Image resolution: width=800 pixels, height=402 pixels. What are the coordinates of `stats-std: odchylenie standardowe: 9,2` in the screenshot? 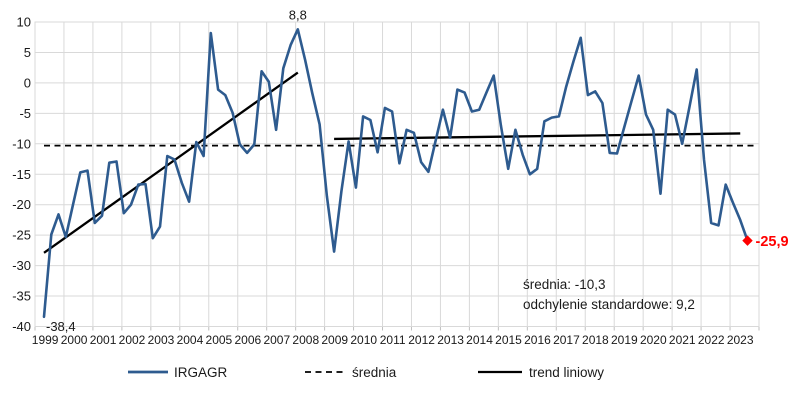 It's located at (609, 304).